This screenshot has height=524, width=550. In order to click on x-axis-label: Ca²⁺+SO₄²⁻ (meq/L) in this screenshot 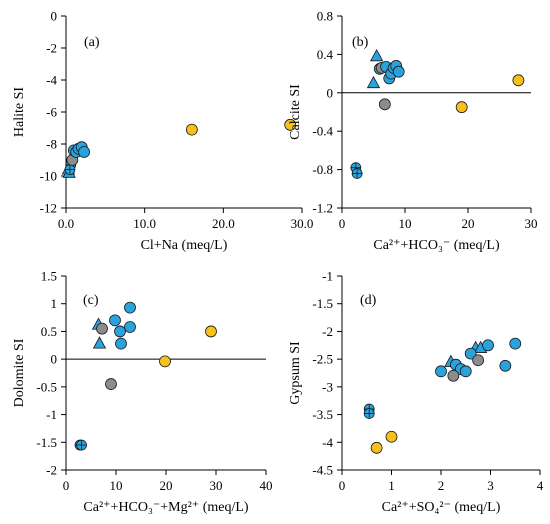, I will do `click(441, 507)`.